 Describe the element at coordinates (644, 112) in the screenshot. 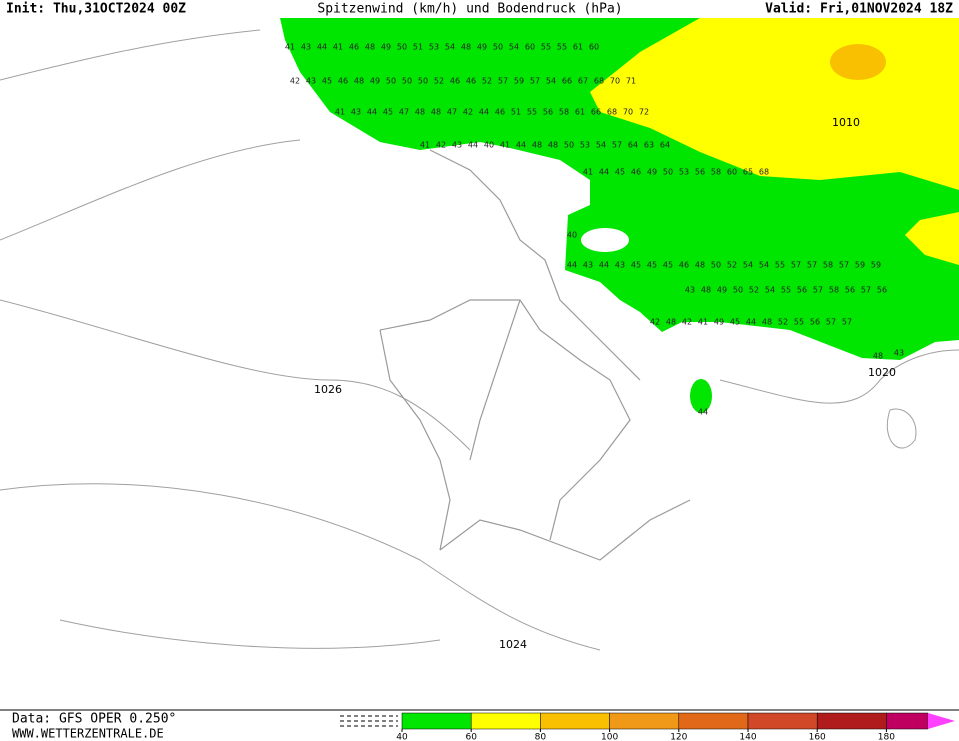

I see `wind-value: 72` at that location.